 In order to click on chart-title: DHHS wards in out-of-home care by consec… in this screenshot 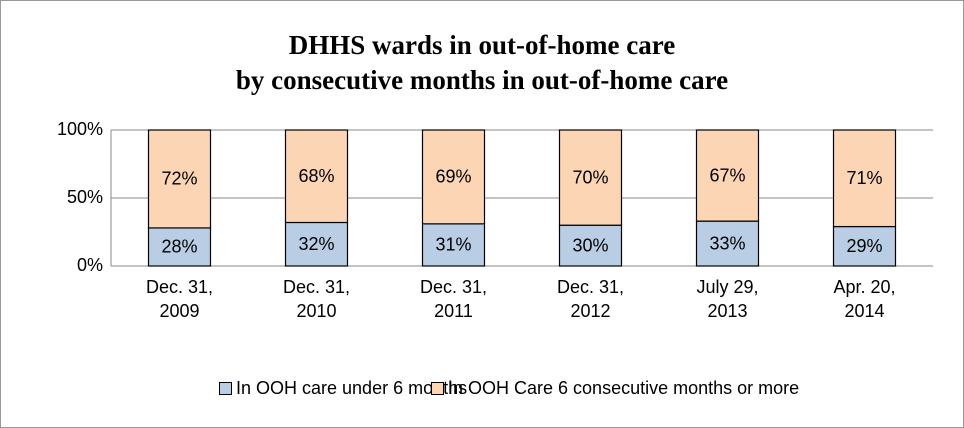, I will do `click(482, 62)`.